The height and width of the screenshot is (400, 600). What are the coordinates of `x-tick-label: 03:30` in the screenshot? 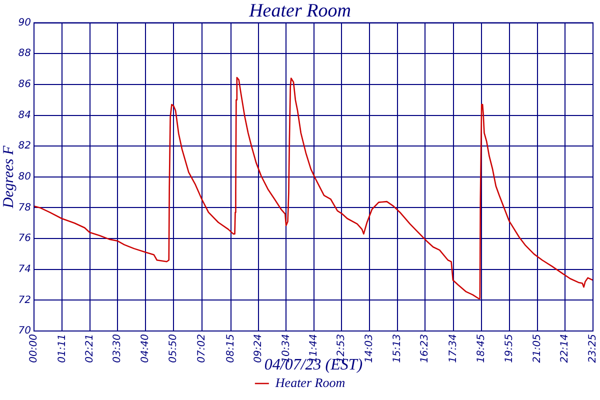 It's located at (118, 348).